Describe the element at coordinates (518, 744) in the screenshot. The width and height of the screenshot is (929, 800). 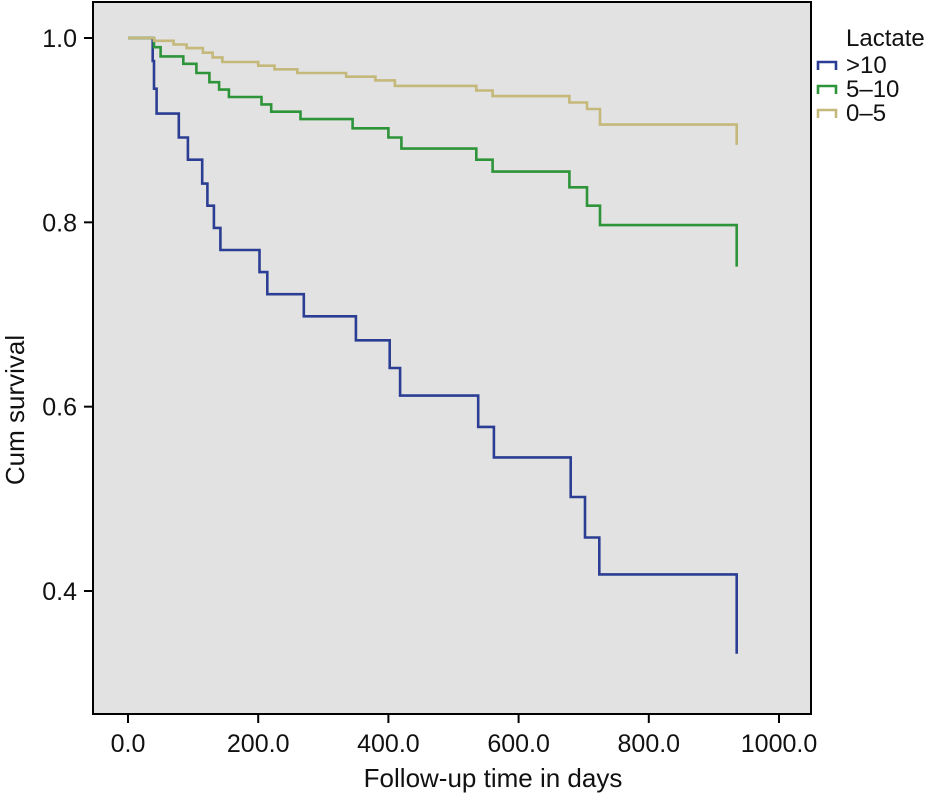
I see `x-tick-label: 600.0` at that location.